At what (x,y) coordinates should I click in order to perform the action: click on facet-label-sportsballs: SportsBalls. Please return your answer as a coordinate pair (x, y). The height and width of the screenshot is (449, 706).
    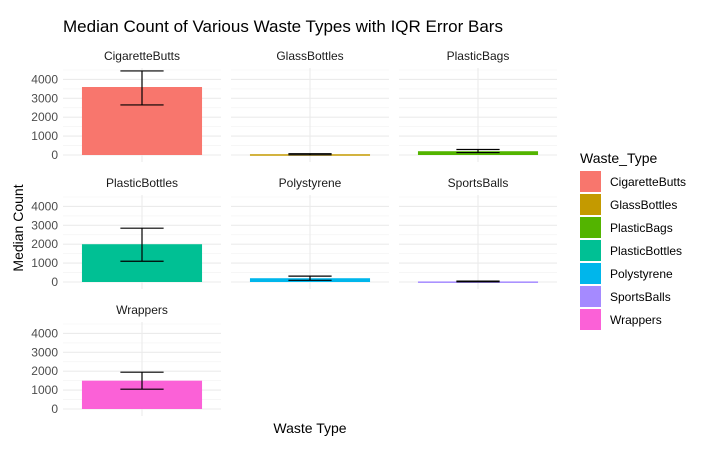
    Looking at the image, I should click on (478, 183).